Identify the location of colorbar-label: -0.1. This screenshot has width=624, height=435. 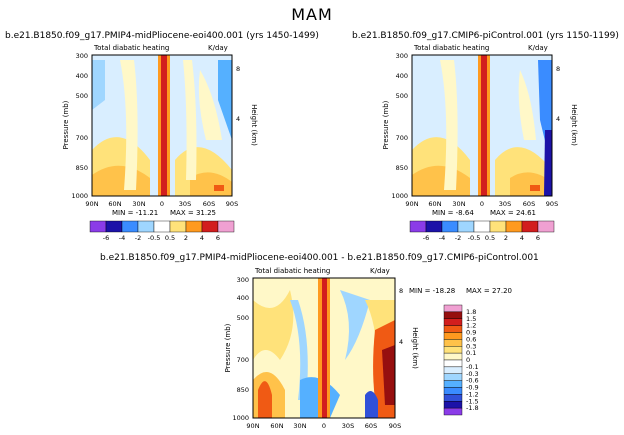
(472, 367).